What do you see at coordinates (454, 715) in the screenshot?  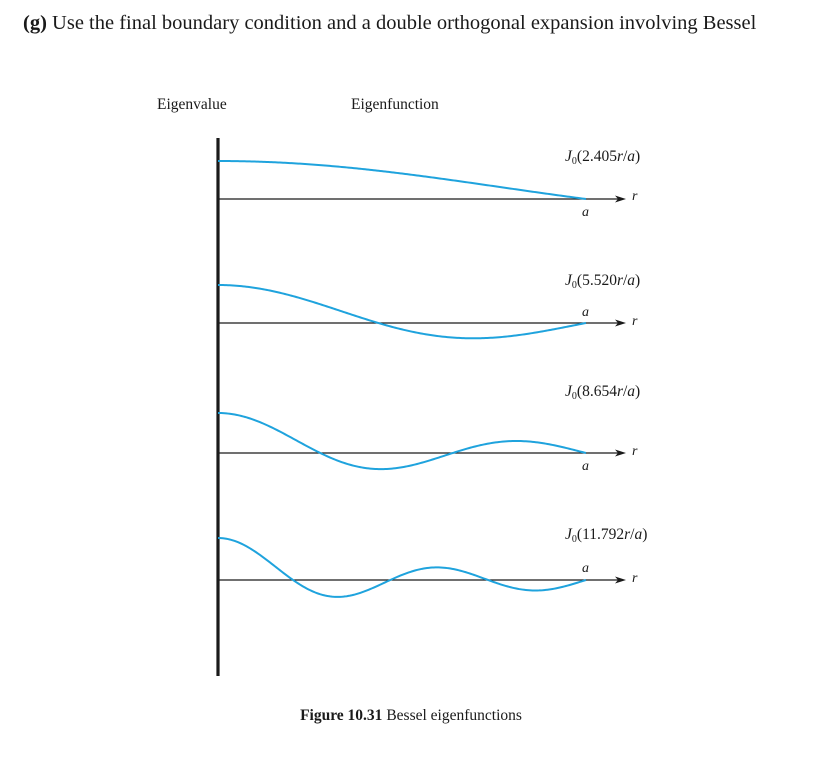 I see `figure-caption-text: Bessel eigenfunctions` at bounding box center [454, 715].